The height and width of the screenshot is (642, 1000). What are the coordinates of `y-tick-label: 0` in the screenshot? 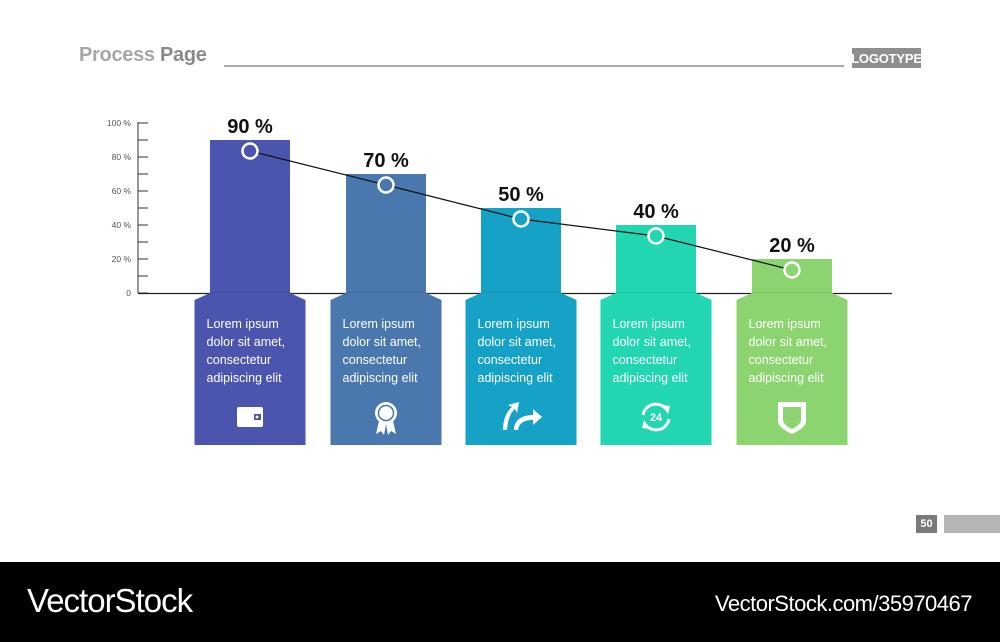 It's located at (128, 293).